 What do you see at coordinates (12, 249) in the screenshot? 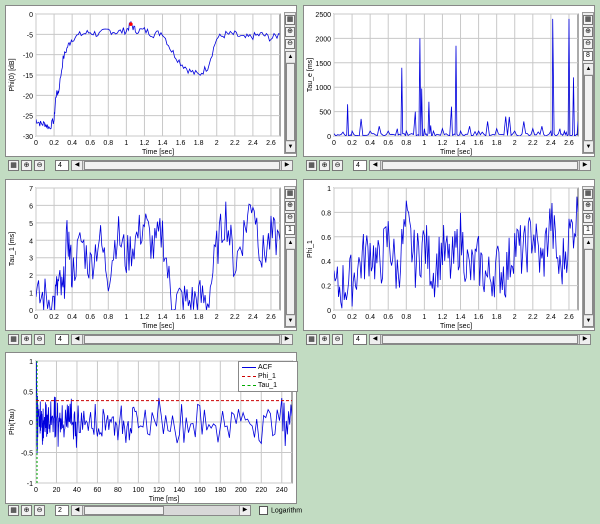
I see `y-axis-label: Tau_1 [ms]` at bounding box center [12, 249].